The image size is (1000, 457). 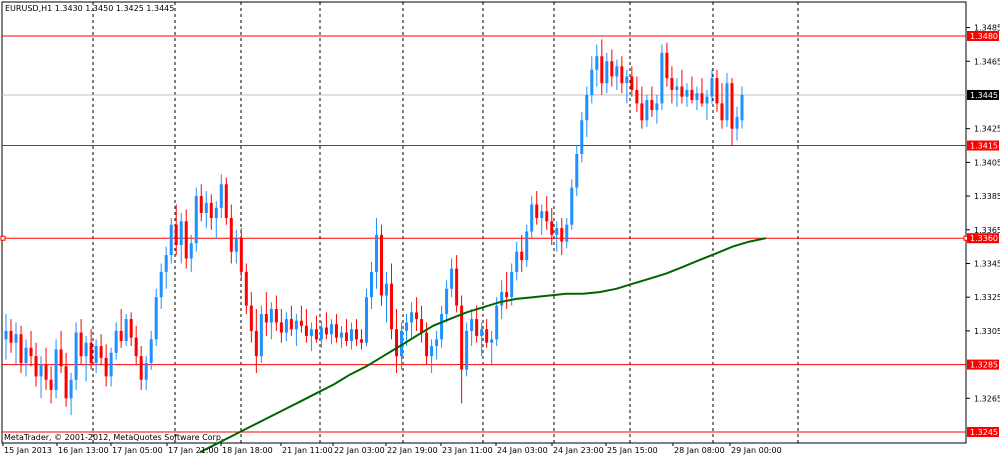 What do you see at coordinates (578, 450) in the screenshot?
I see `time-axis-label: 24 Jan 23:00` at bounding box center [578, 450].